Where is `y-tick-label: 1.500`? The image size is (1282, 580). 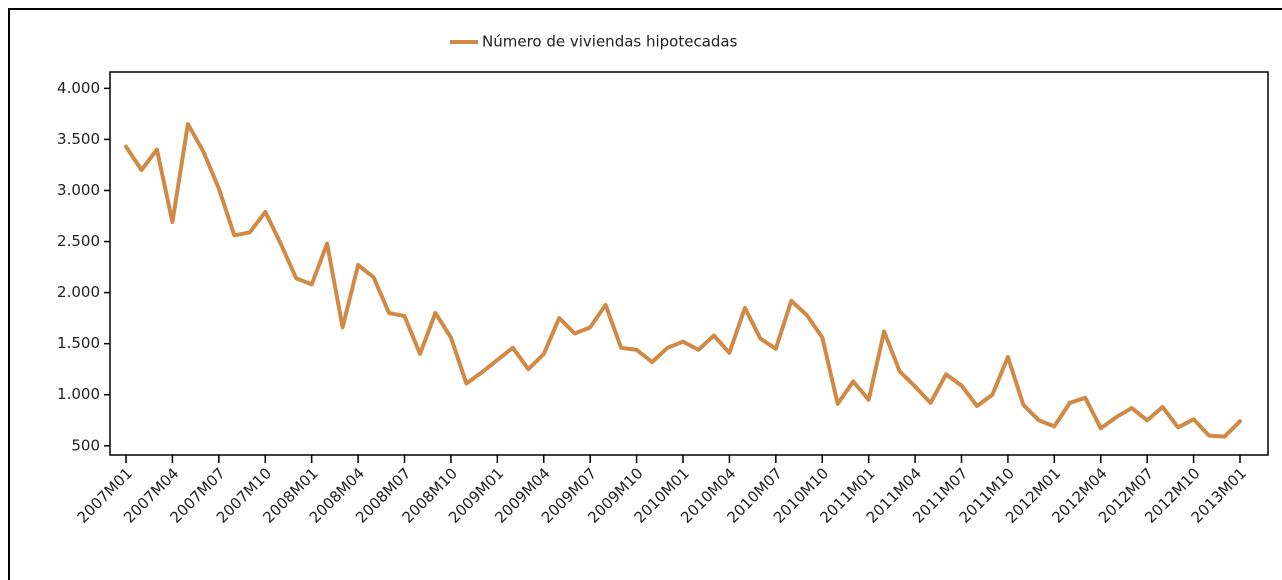 y-tick-label: 1.500 is located at coordinates (78, 343).